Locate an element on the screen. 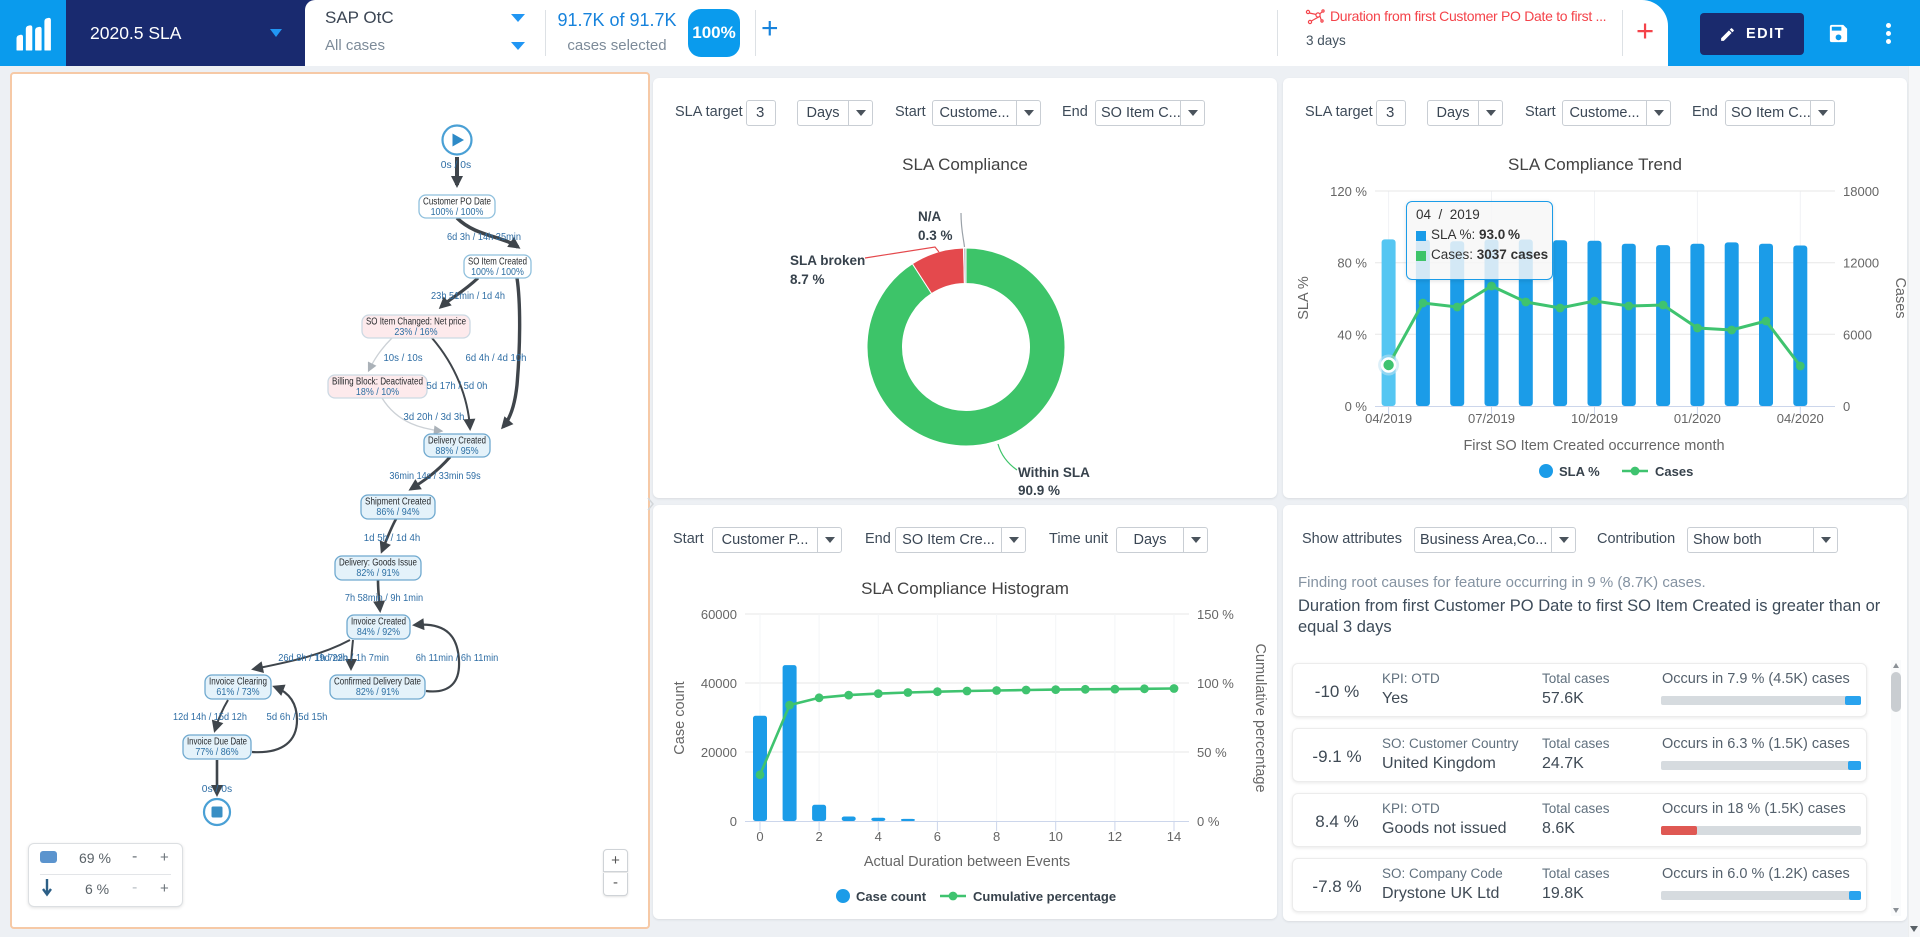 This screenshot has height=937, width=1920. svg-text:First SO Item Created occurren: First SO Item Created occurrence month is located at coordinates (1593, 446).